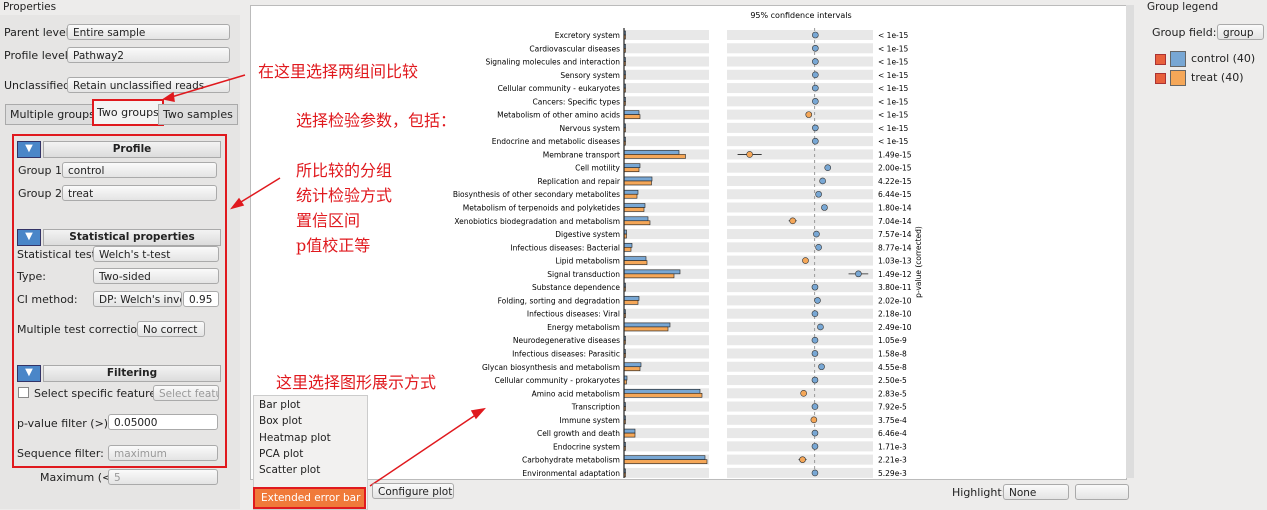 The height and width of the screenshot is (510, 1267). I want to click on scrollbar, so click(1130, 241).